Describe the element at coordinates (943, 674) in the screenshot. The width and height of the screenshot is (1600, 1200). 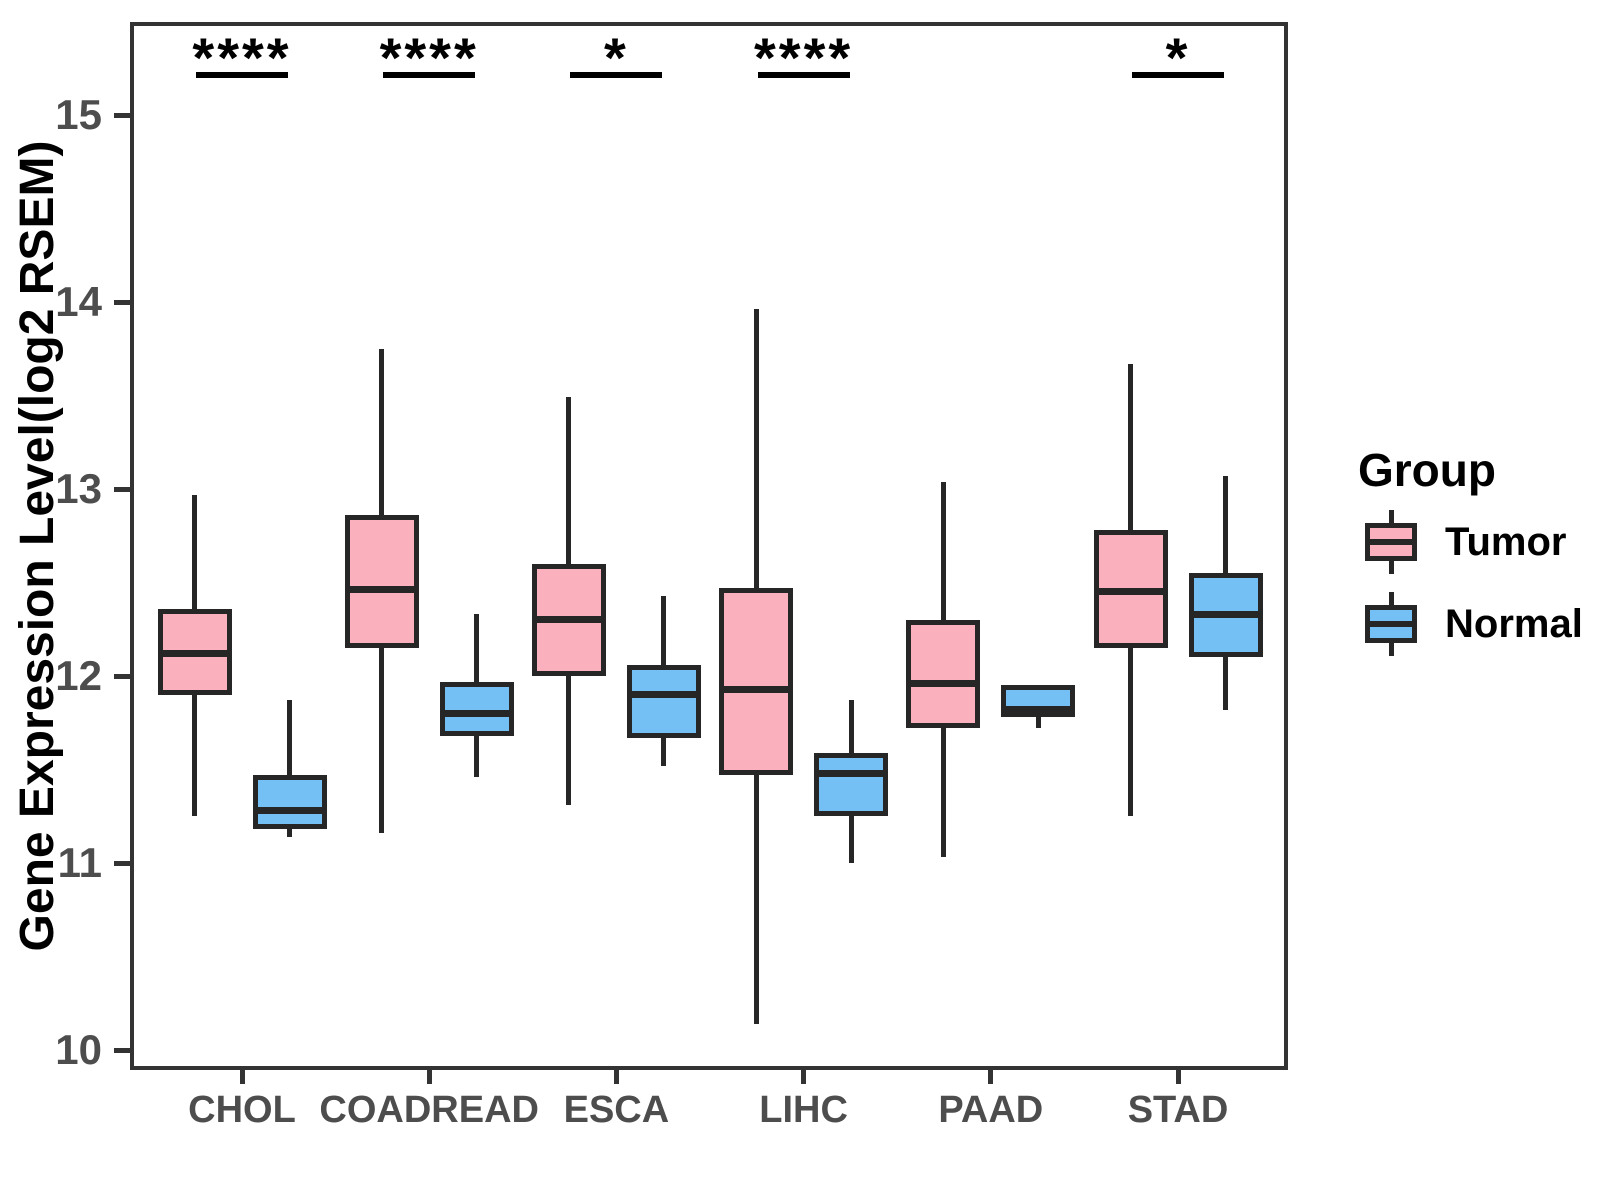
I see `box-tumor-paad` at that location.